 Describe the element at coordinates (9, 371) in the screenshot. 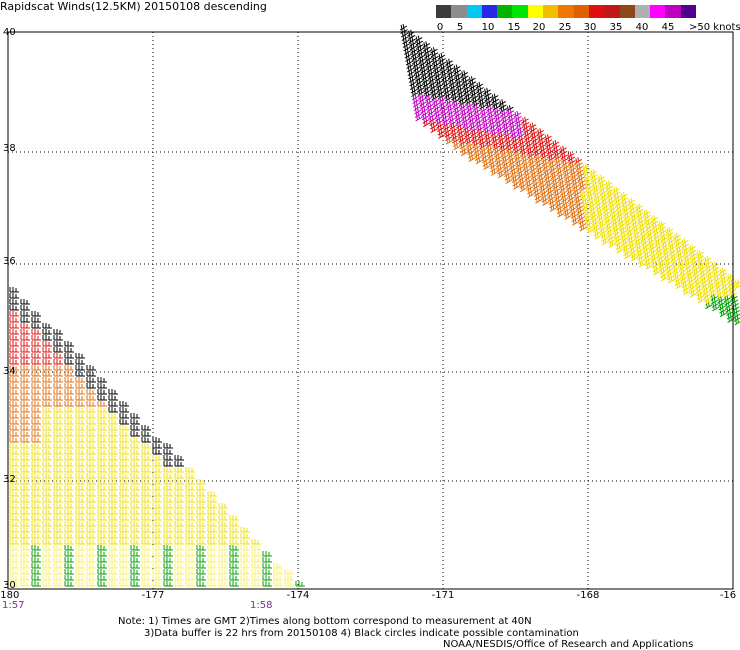

I see `y-tick-label: 34` at that location.